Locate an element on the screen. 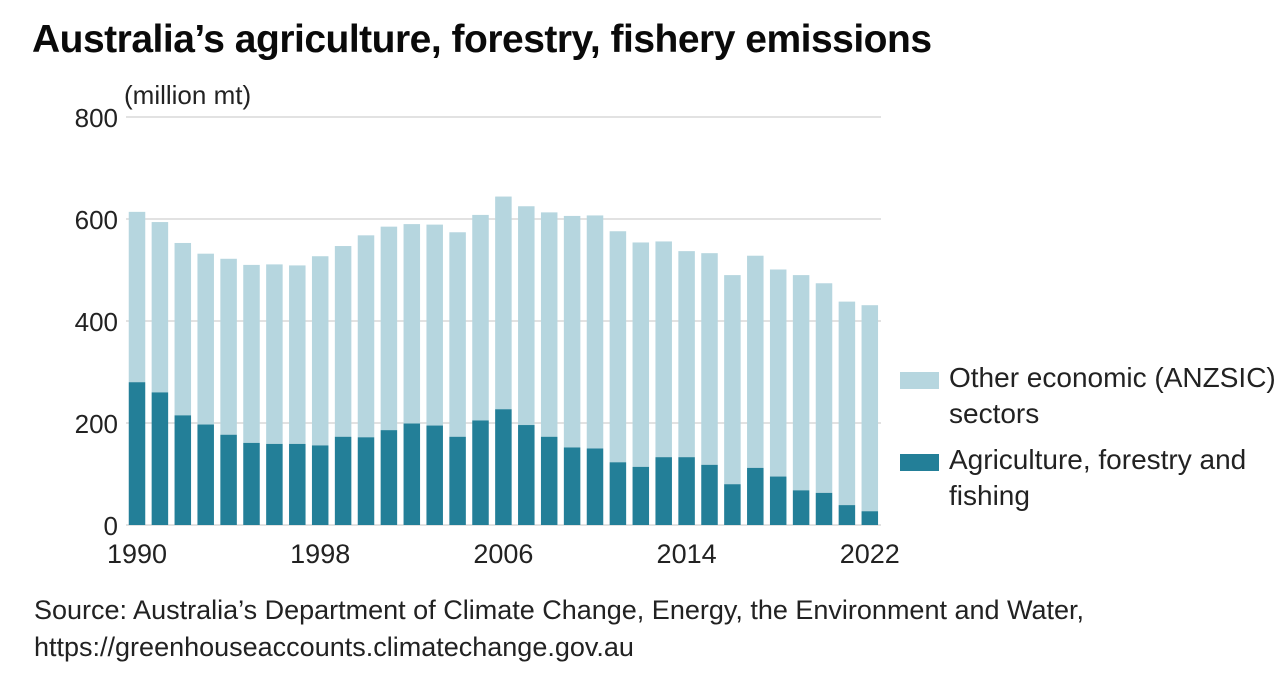 The width and height of the screenshot is (1280, 694). bar-agriculture-2022 is located at coordinates (870, 518).